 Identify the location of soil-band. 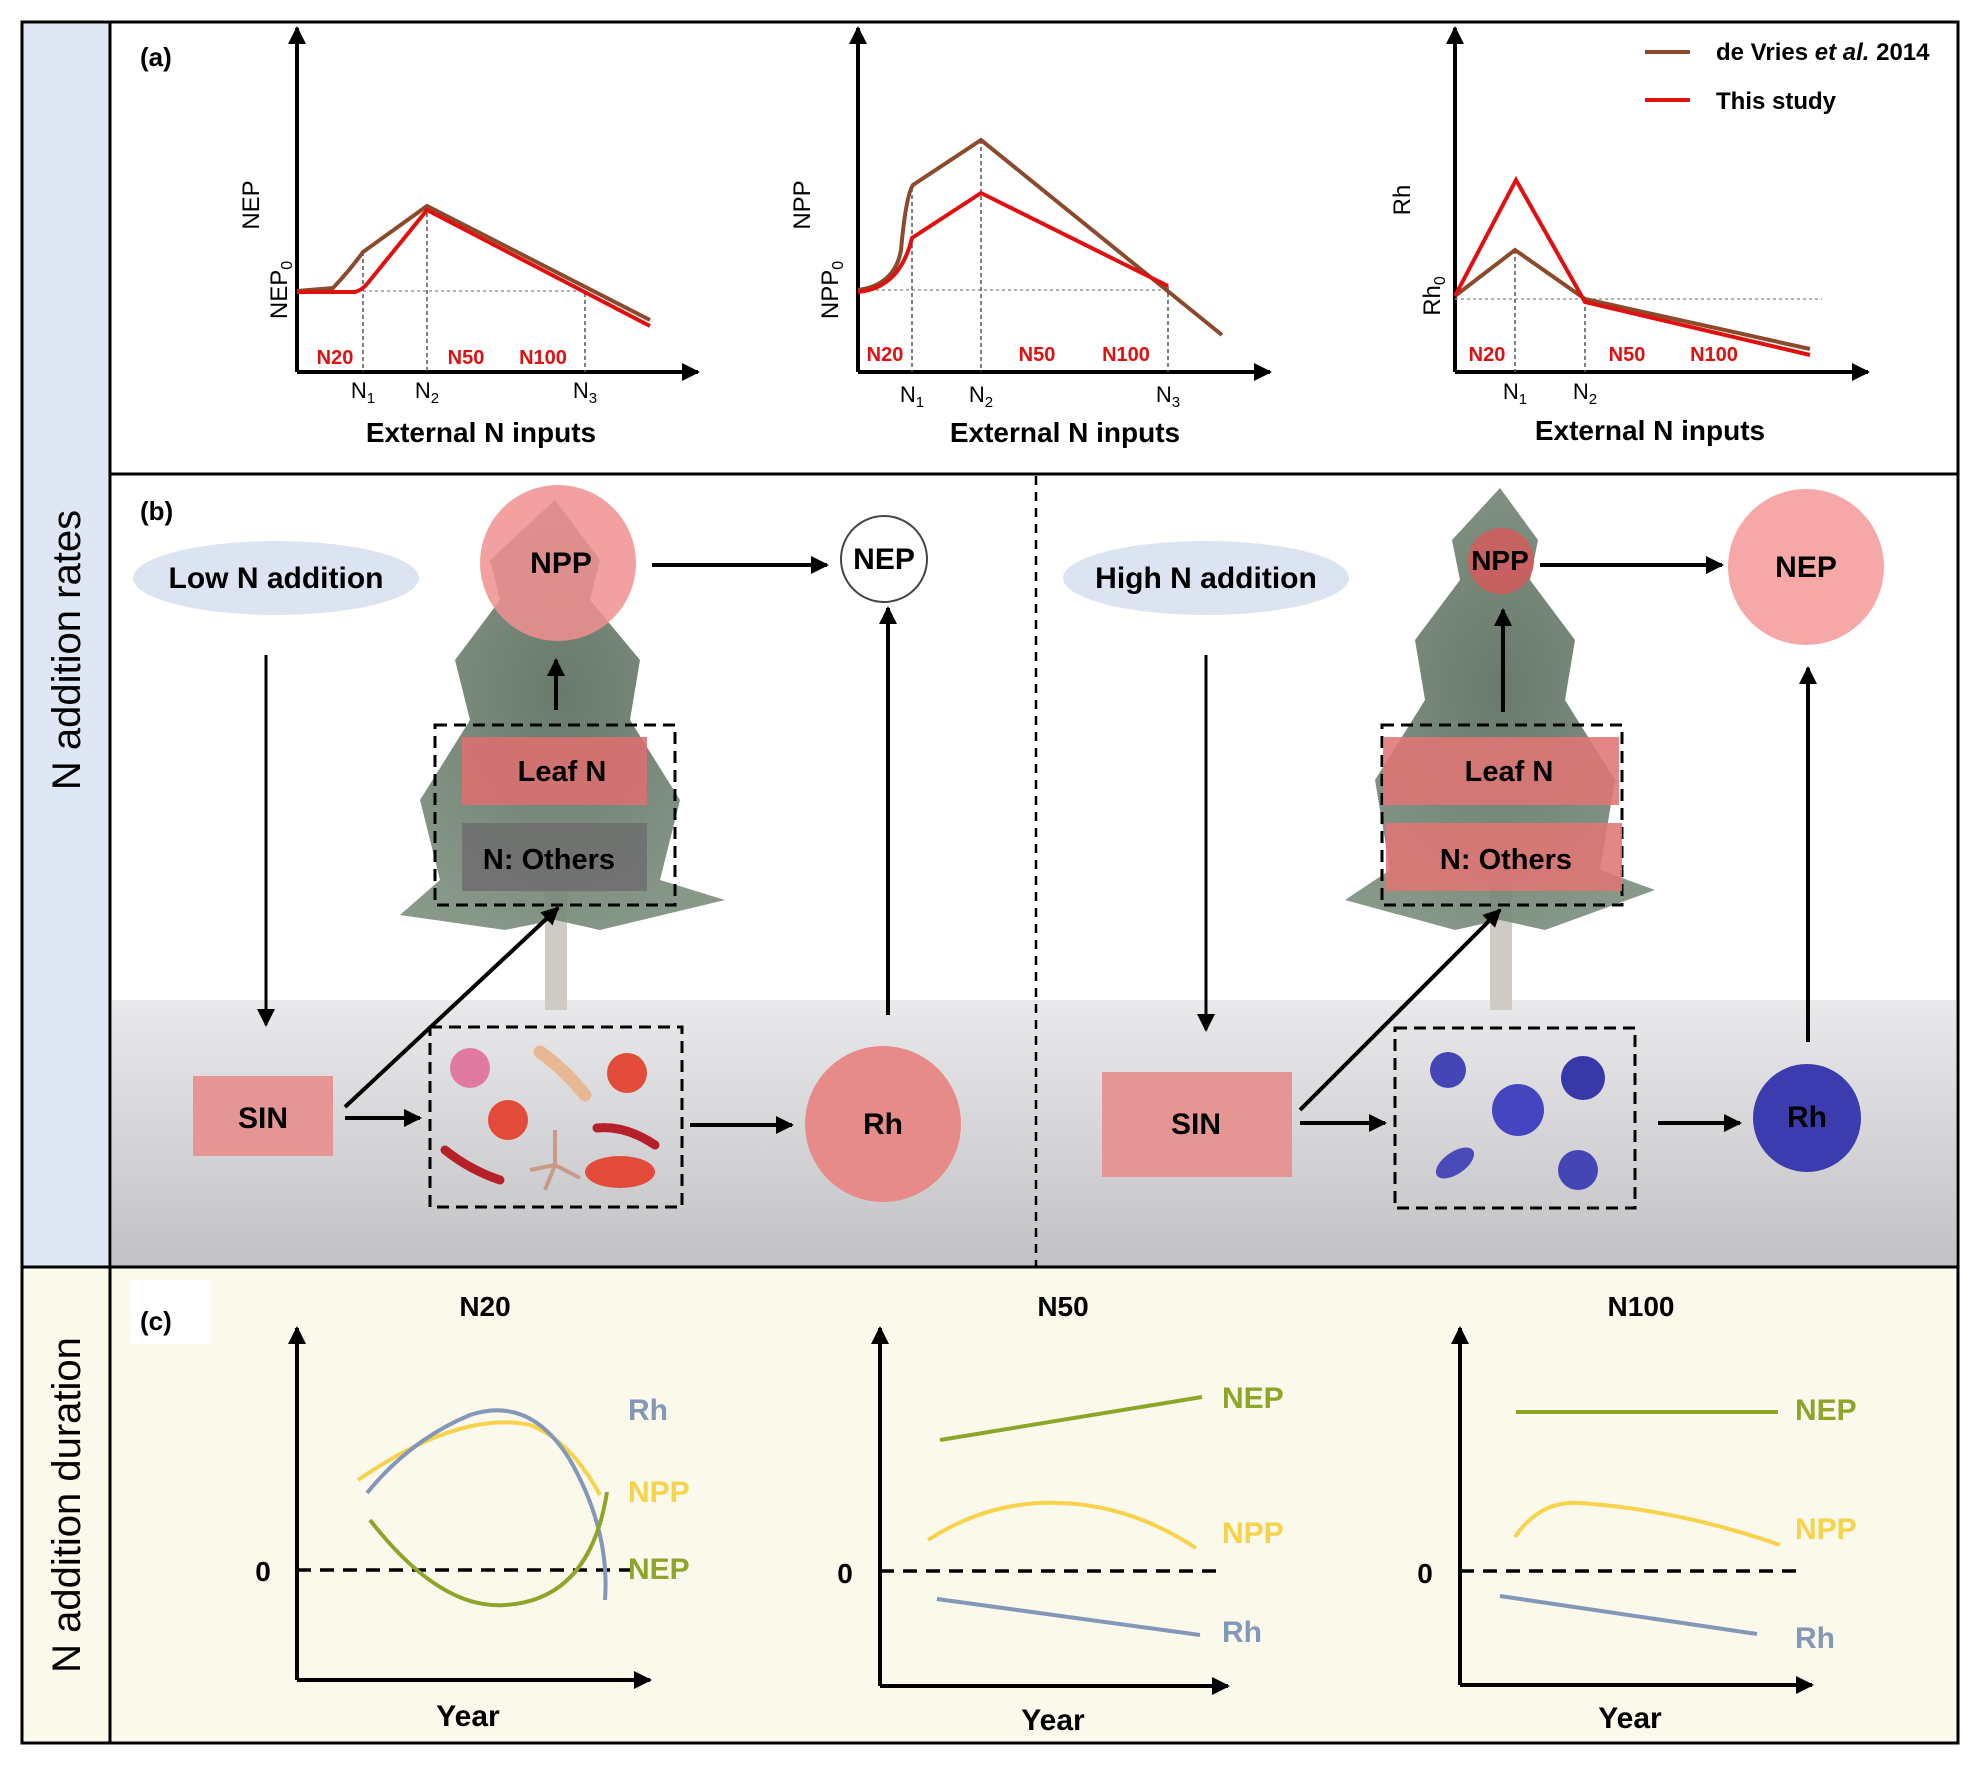
(1034, 1133).